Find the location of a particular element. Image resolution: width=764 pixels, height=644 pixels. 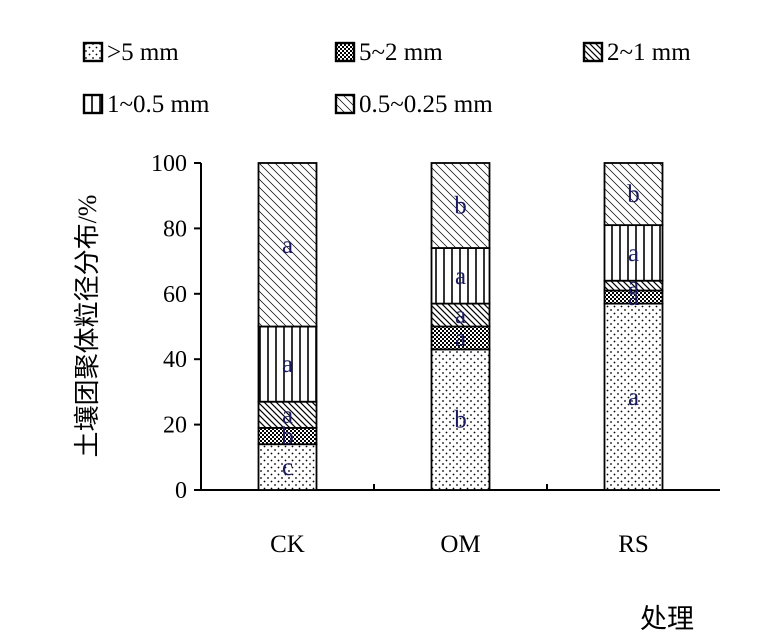

y-tick-label: 100 is located at coordinates (169, 164).